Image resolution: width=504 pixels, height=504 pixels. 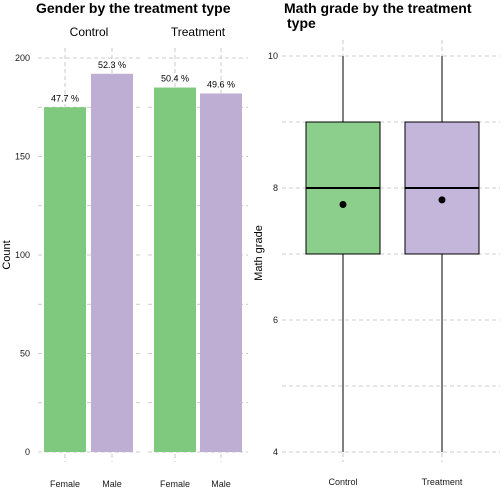 What do you see at coordinates (22, 58) in the screenshot?
I see `bar-y-tick-label: 200` at bounding box center [22, 58].